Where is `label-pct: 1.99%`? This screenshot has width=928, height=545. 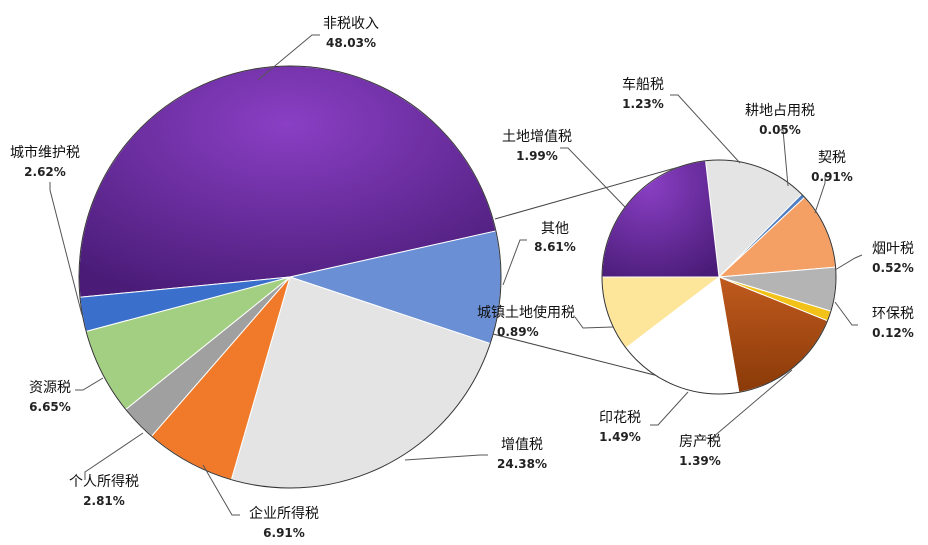 label-pct: 1.99% is located at coordinates (537, 156).